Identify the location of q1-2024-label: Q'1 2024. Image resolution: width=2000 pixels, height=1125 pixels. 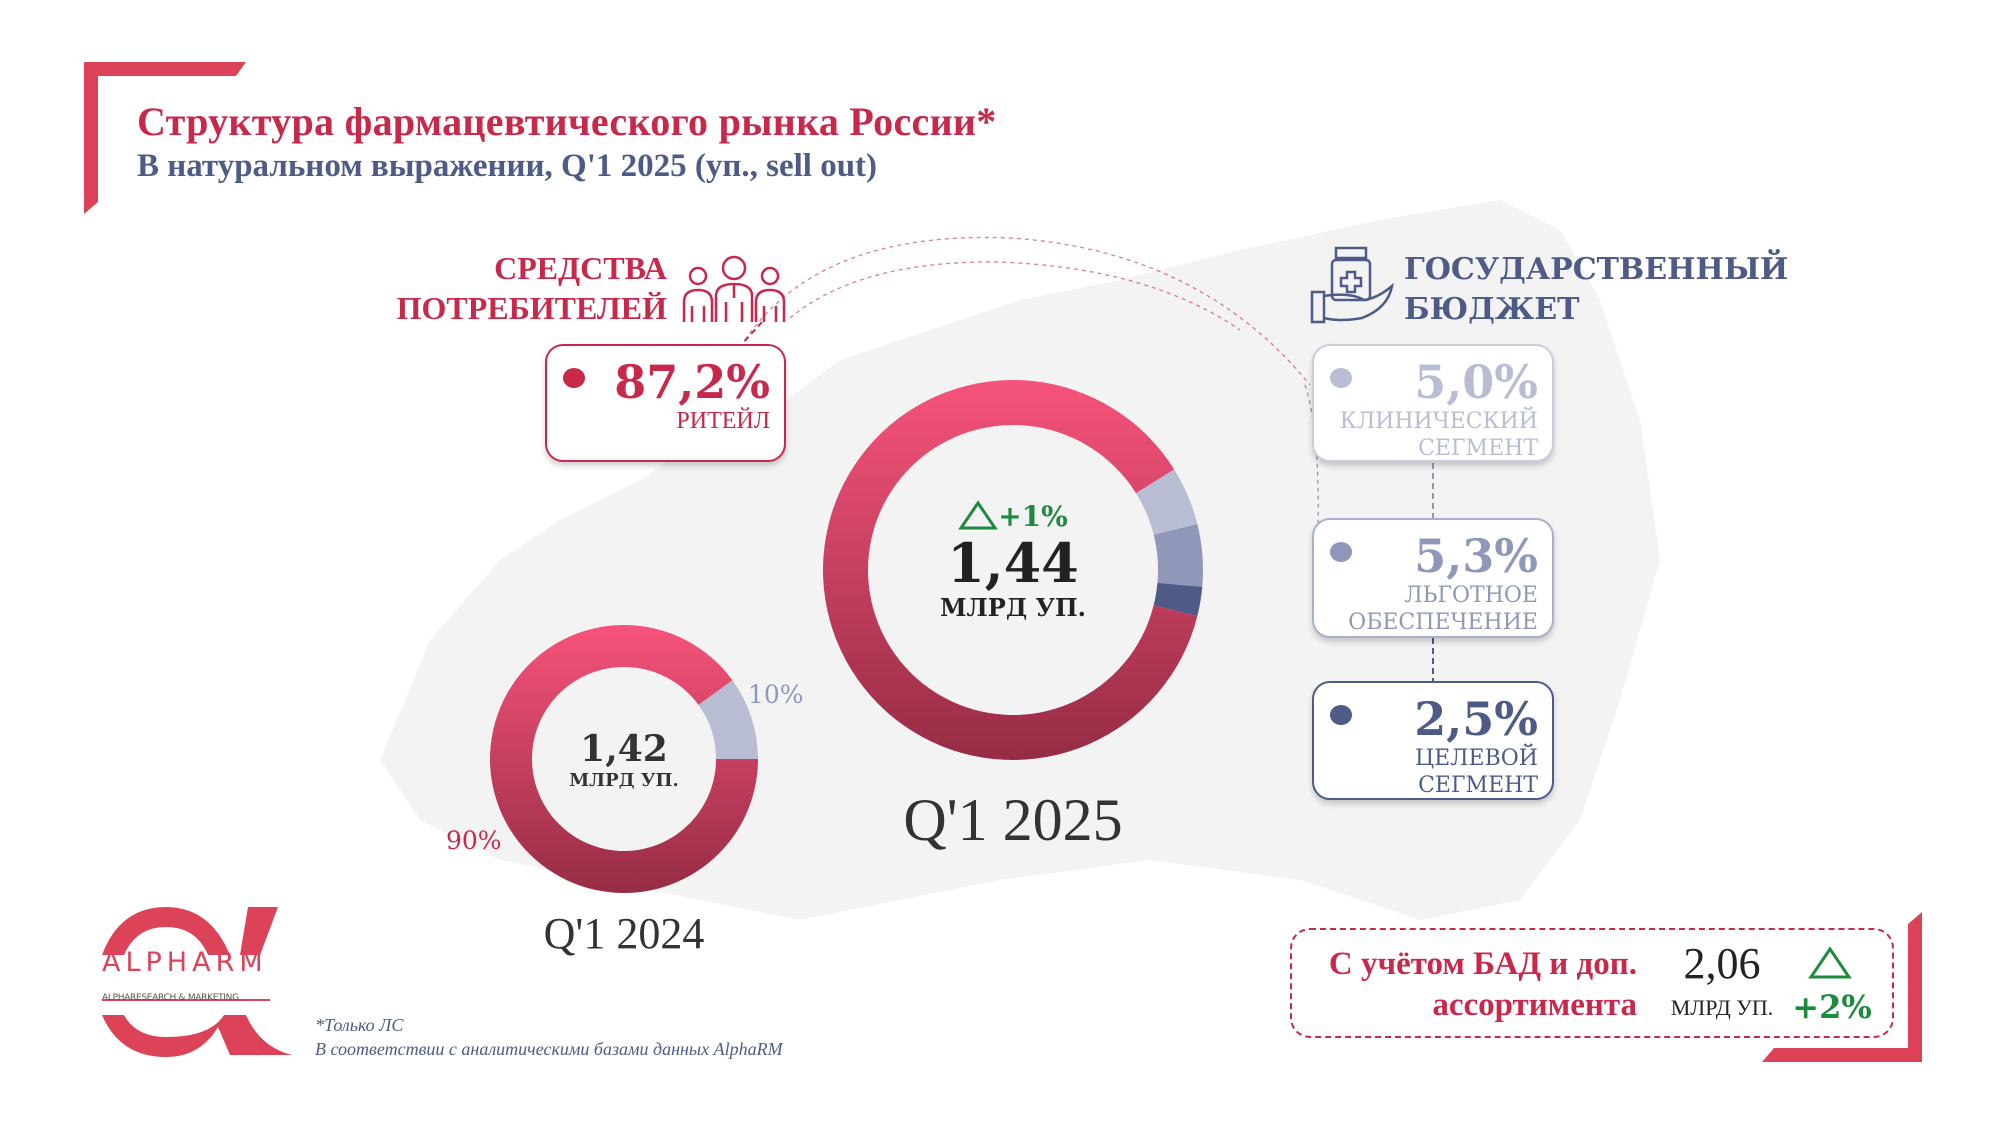
(624, 933).